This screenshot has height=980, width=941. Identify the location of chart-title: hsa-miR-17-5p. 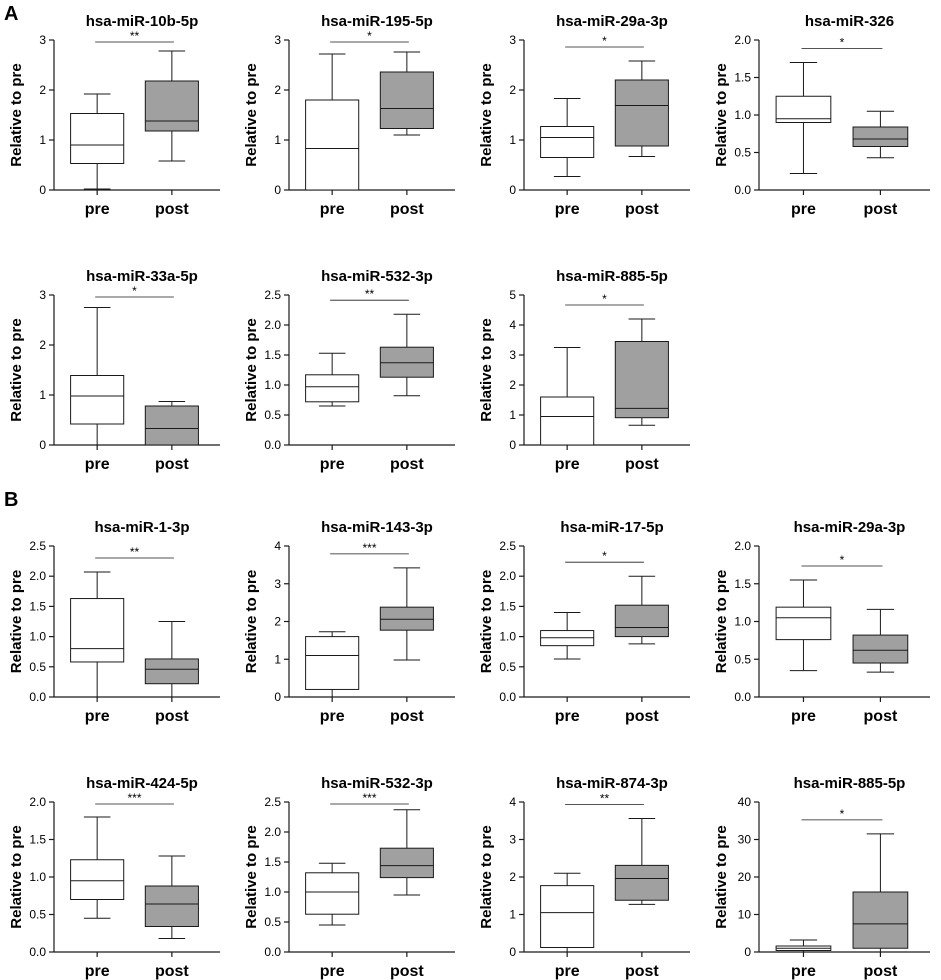
(611, 527).